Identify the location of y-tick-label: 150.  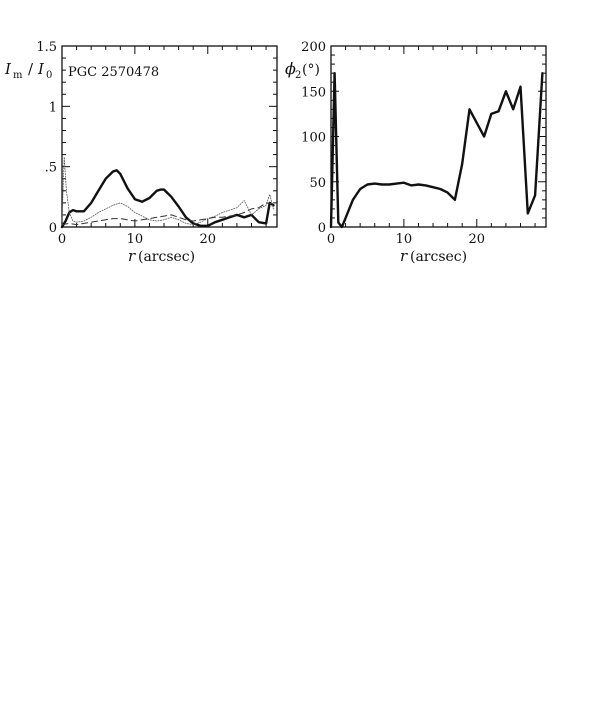
(313, 92).